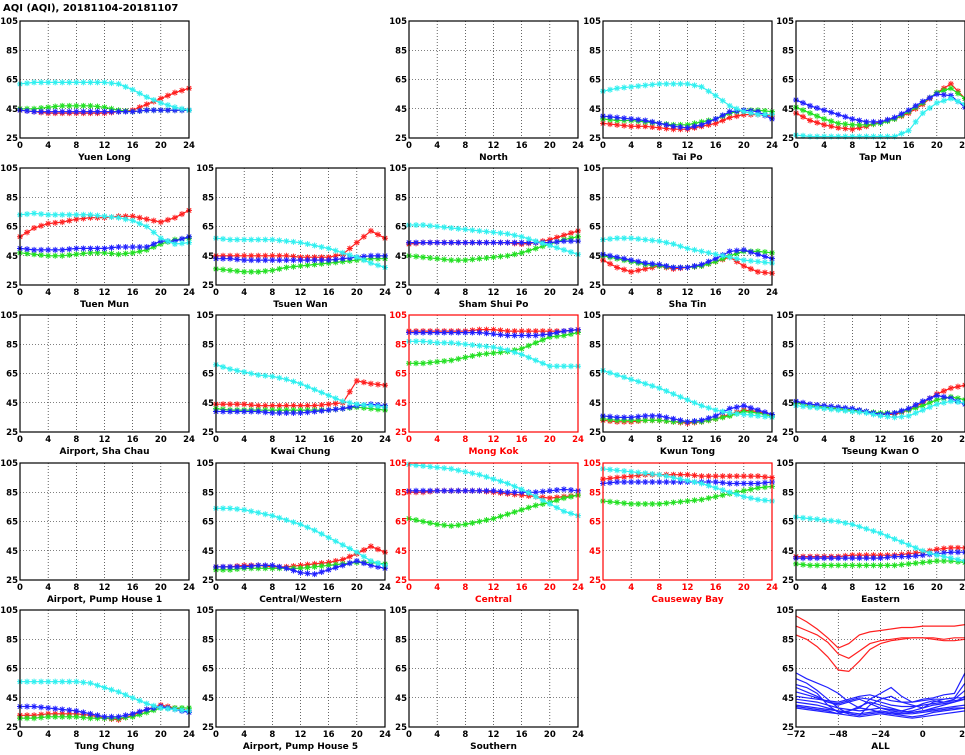 The height and width of the screenshot is (755, 965). I want to click on y-tick-label: 45, so click(12, 404).